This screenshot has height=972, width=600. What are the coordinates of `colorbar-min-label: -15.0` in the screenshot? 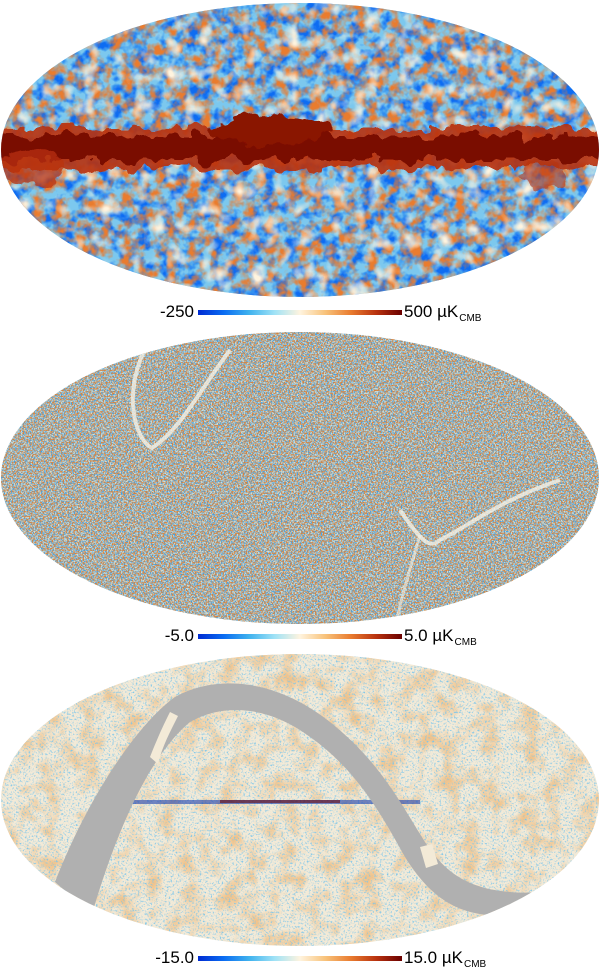 It's located at (174, 957).